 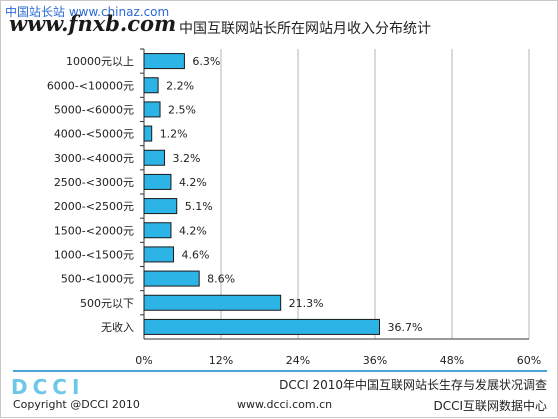 What do you see at coordinates (206, 61) in the screenshot?
I see `data-label: 6.3%` at bounding box center [206, 61].